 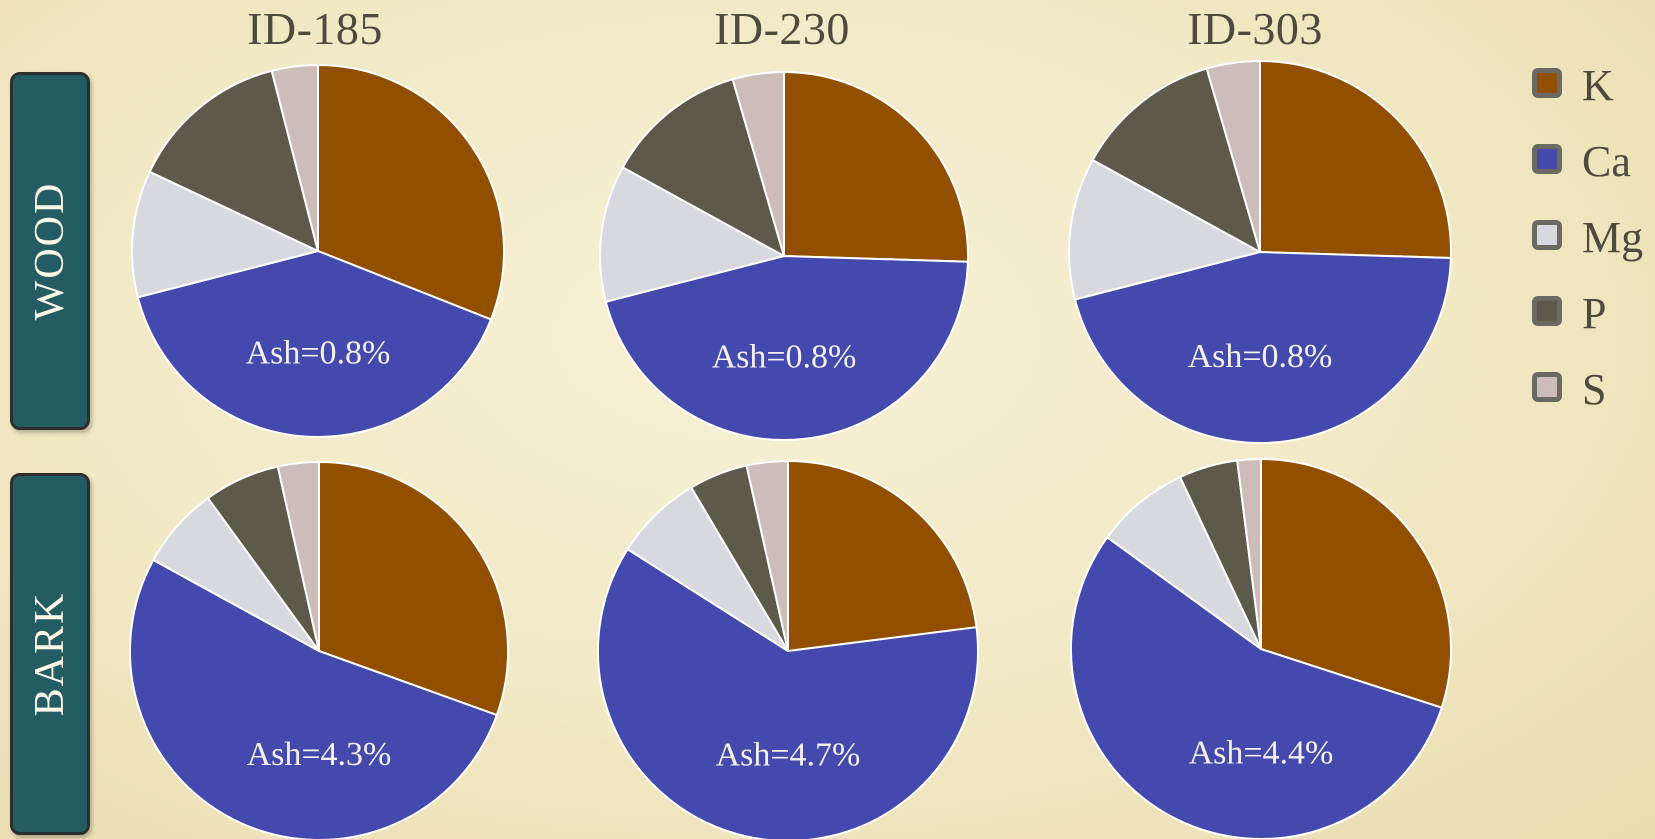 I want to click on pie-bark-id-303: Ash=4.4%, so click(x=1261, y=648).